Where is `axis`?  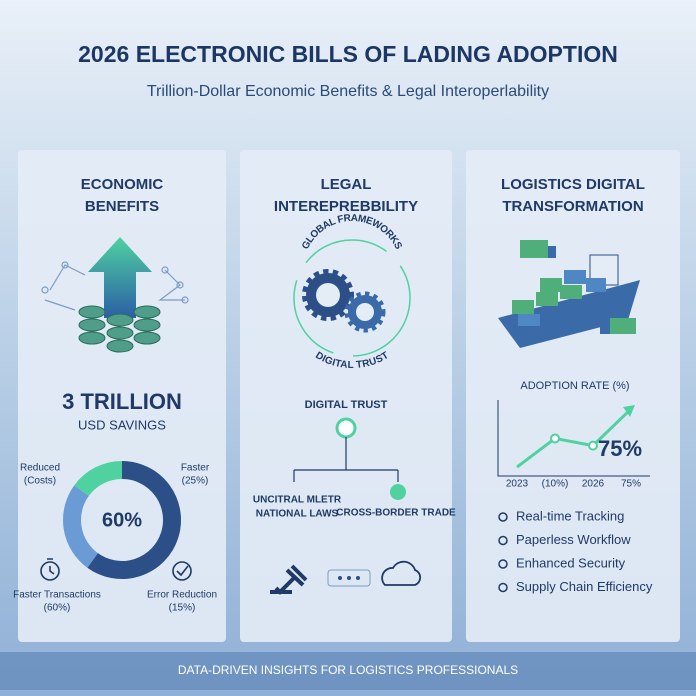 axis is located at coordinates (573, 438).